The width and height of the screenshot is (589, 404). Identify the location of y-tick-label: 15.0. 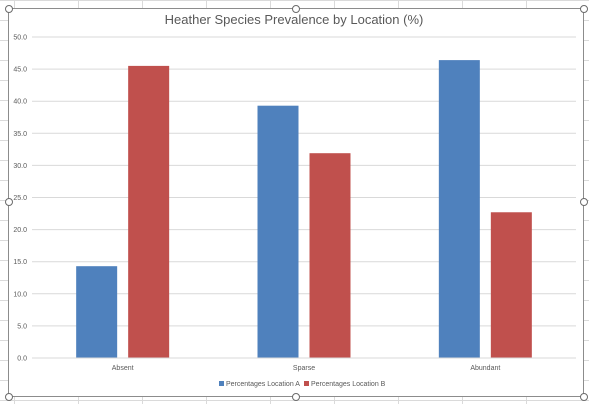
(20, 262).